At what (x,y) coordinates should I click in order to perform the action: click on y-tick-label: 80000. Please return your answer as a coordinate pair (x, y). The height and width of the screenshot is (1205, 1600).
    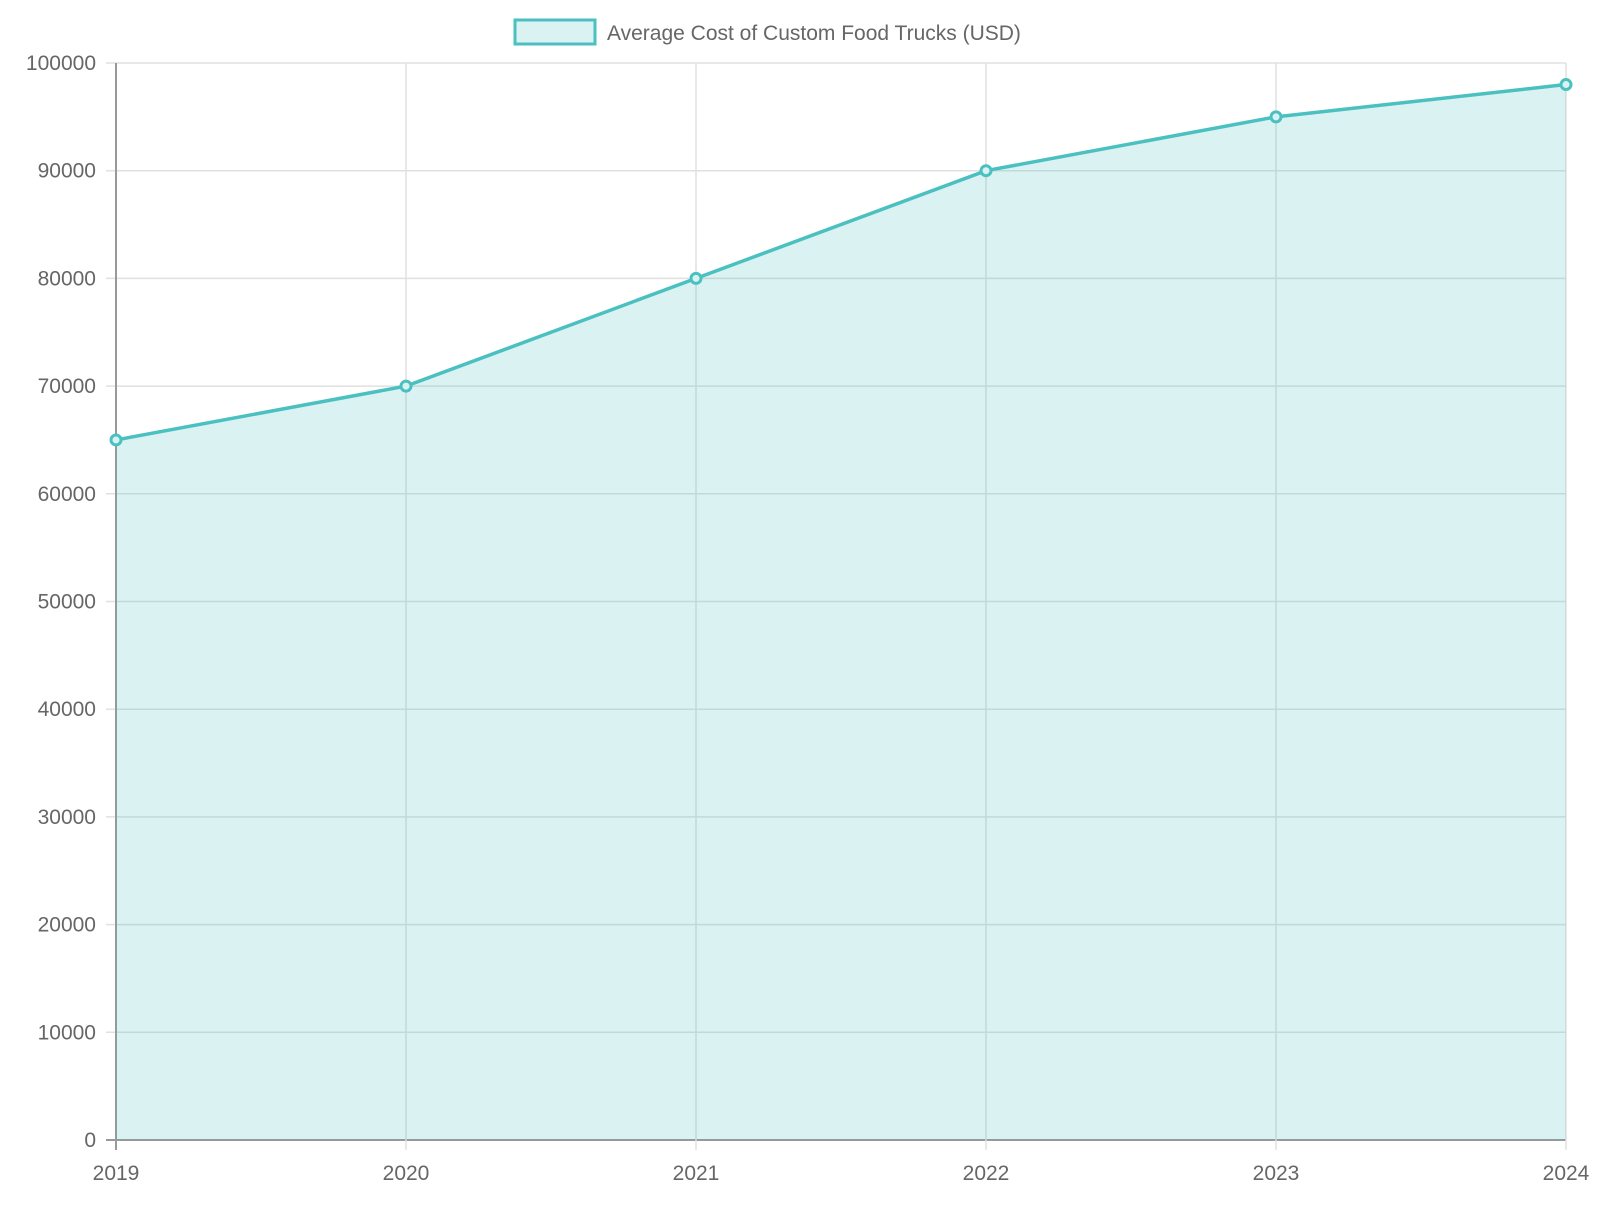
    Looking at the image, I should click on (67, 278).